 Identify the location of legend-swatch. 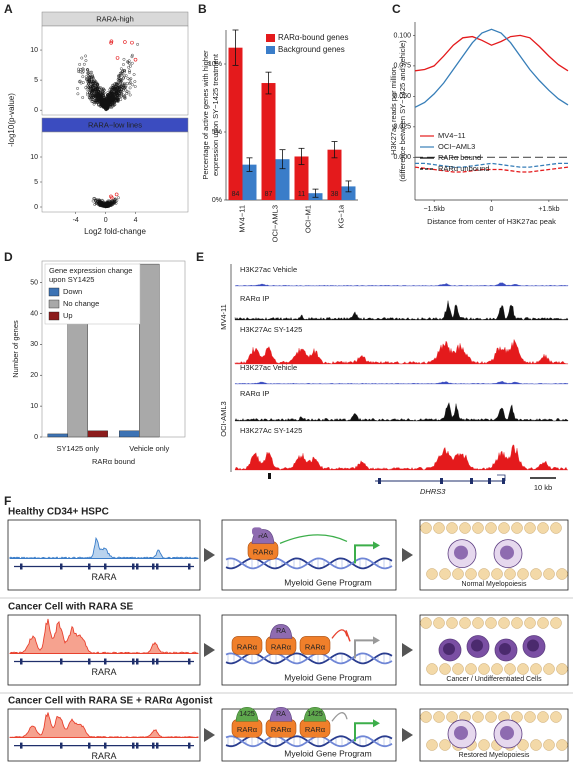
(54, 316).